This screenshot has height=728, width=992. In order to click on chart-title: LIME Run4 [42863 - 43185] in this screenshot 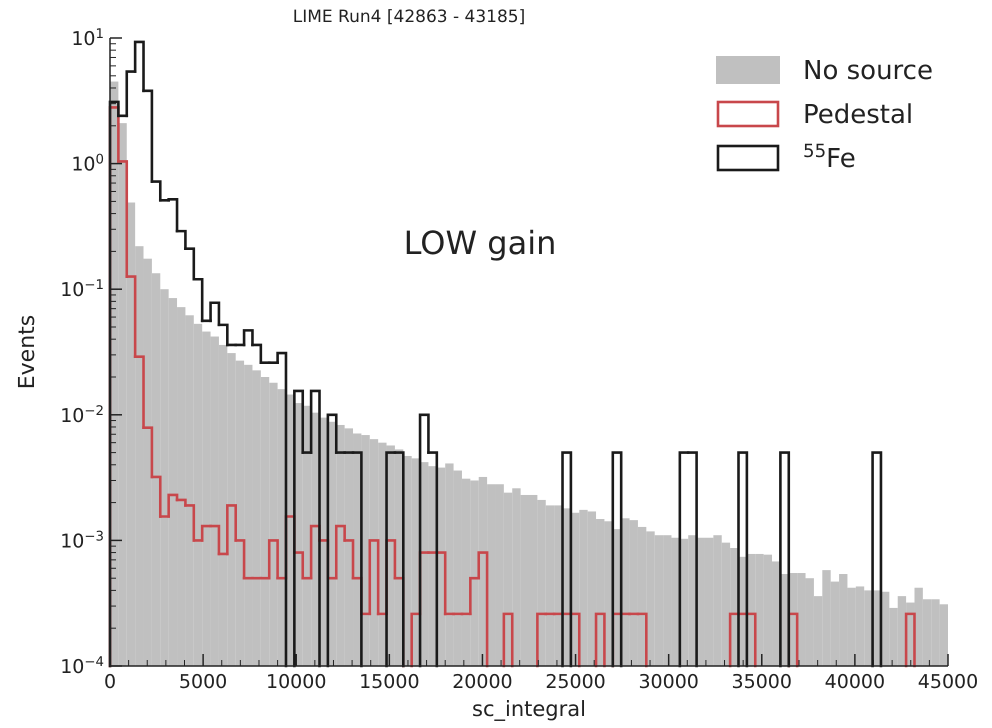, I will do `click(409, 17)`.